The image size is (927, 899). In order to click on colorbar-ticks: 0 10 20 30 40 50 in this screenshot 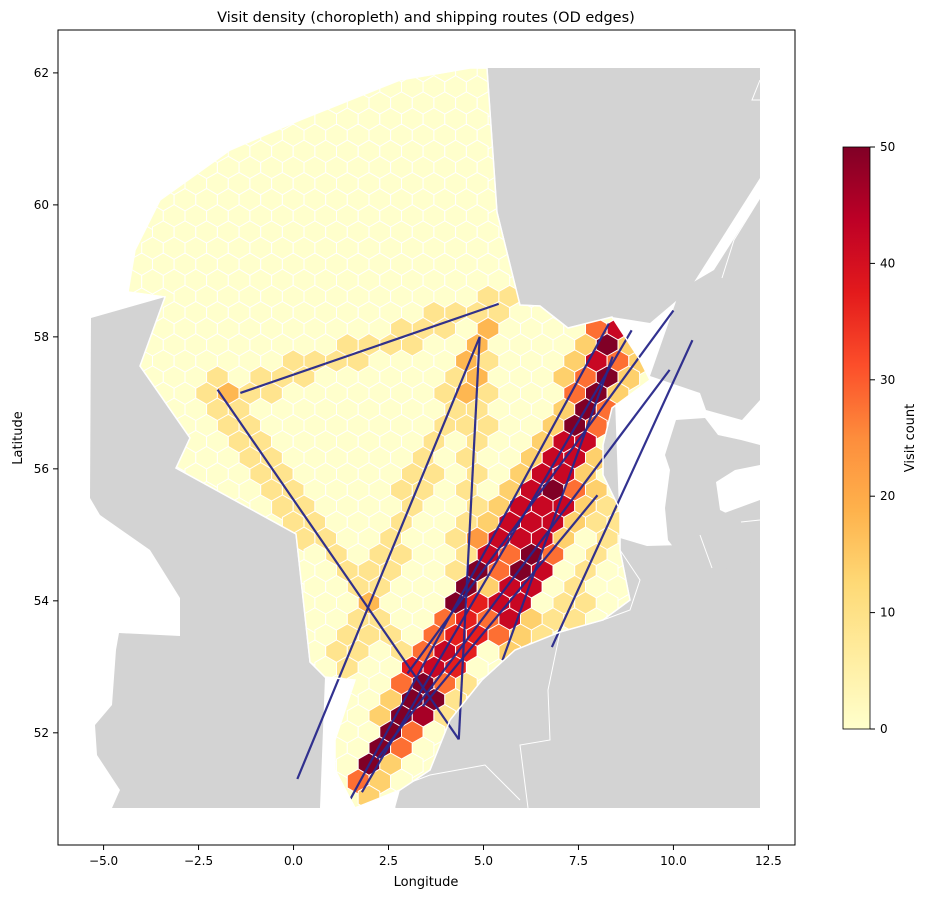, I will do `click(882, 438)`.